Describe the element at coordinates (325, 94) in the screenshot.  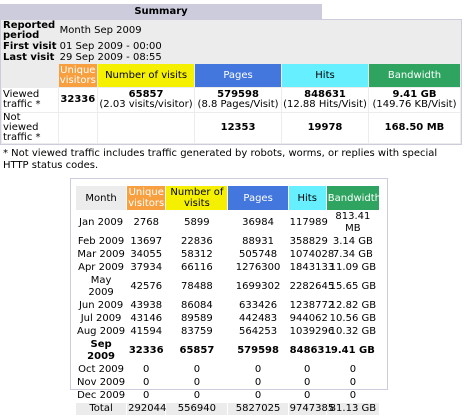
I see `value: 848631` at that location.